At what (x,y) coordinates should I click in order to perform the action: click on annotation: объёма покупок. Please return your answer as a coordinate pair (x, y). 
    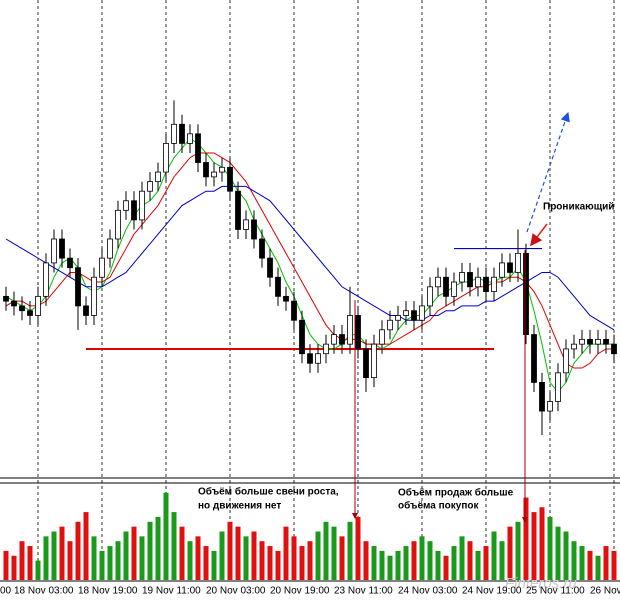
    Looking at the image, I should click on (438, 506).